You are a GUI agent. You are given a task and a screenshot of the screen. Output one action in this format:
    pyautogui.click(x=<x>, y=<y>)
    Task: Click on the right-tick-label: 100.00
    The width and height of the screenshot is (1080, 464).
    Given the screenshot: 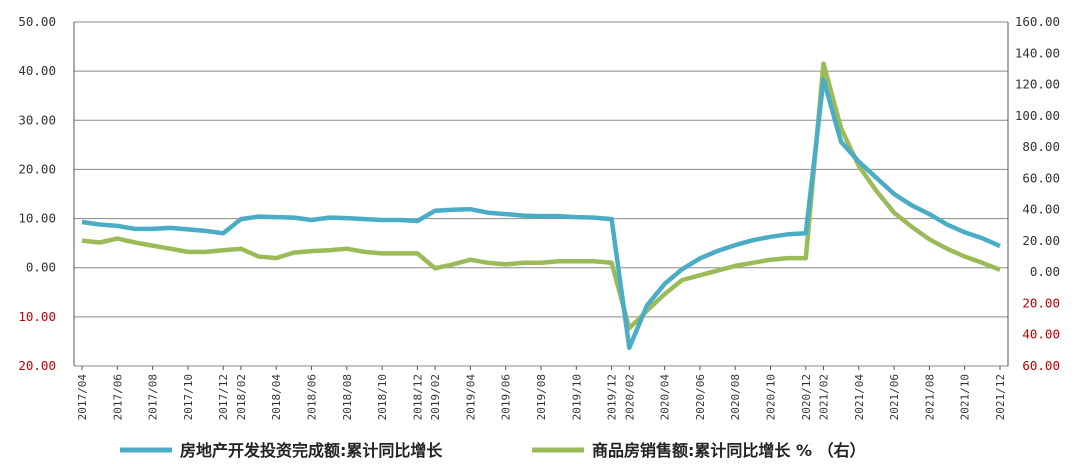 What is the action you would take?
    pyautogui.click(x=1037, y=115)
    